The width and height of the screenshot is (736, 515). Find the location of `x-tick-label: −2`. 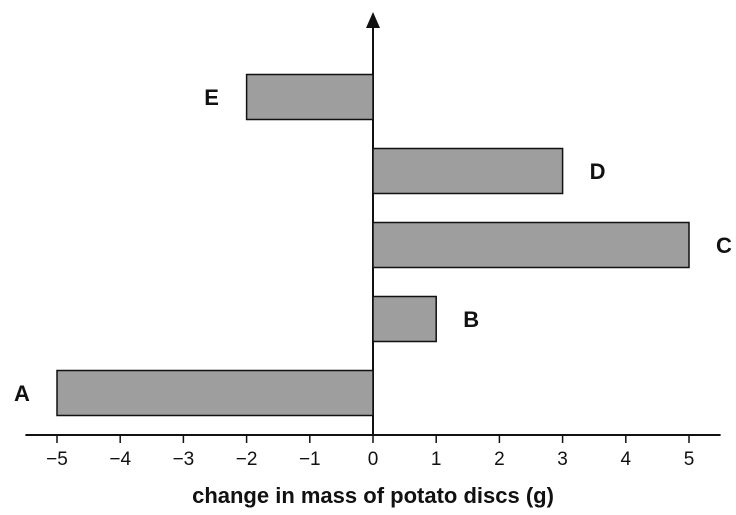

x-tick-label: −2 is located at coordinates (247, 459).